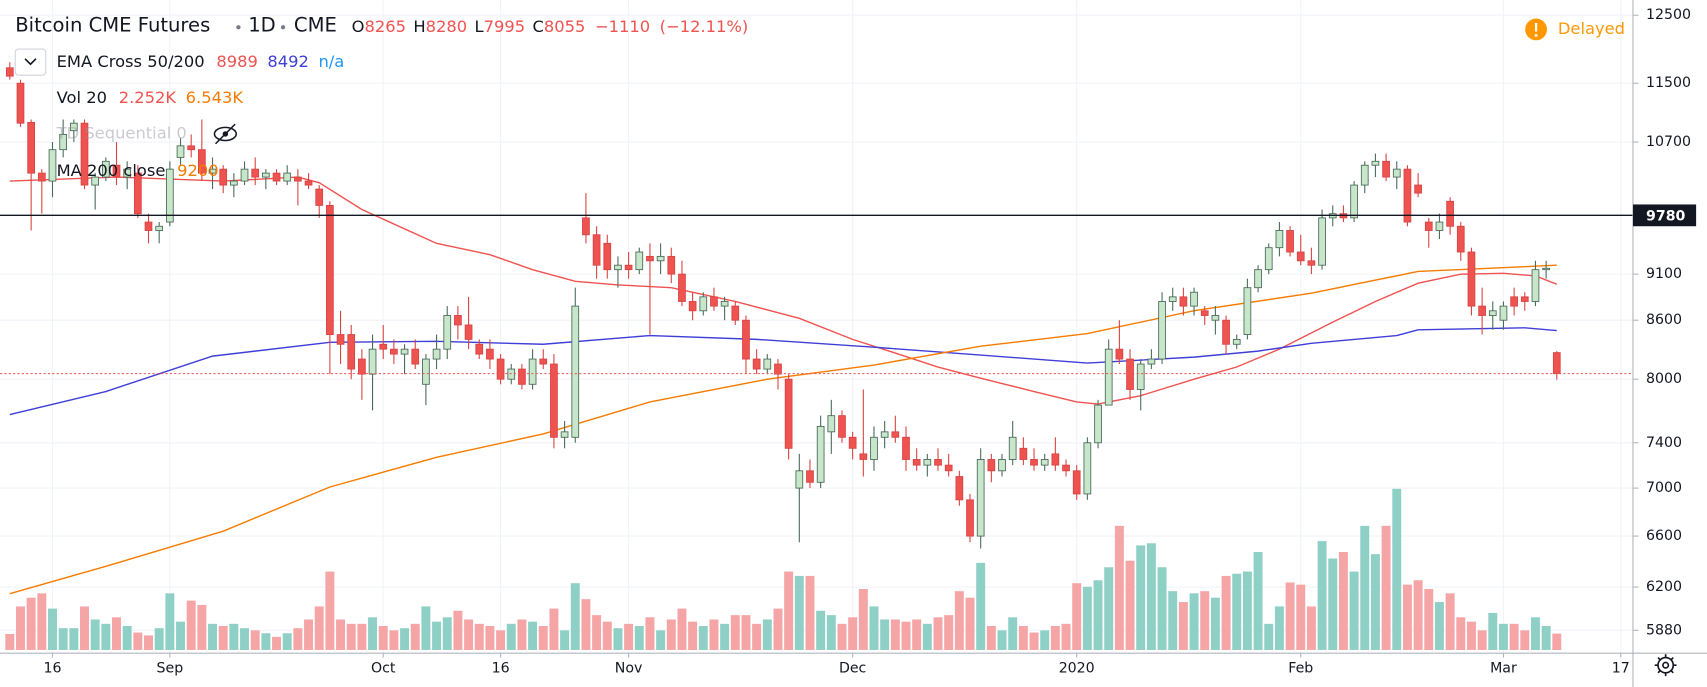 Image resolution: width=1707 pixels, height=687 pixels. Describe the element at coordinates (215, 97) in the screenshot. I see `indicator-value: 6.543K` at that location.